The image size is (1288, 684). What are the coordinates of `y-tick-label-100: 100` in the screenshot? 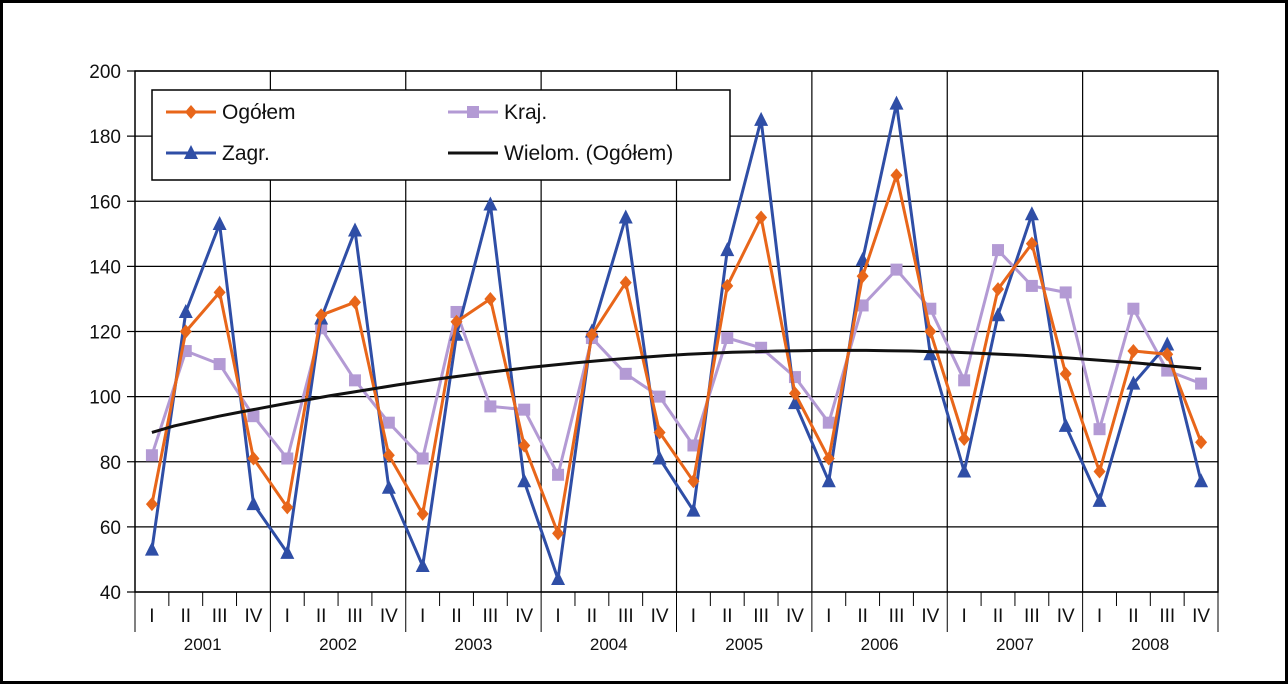 It's located at (105, 398).